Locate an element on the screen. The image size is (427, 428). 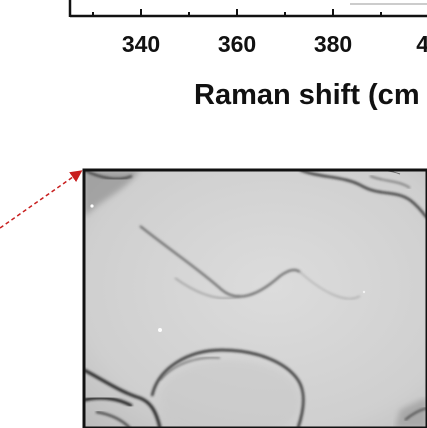
x-tick-label: 380 is located at coordinates (333, 44).